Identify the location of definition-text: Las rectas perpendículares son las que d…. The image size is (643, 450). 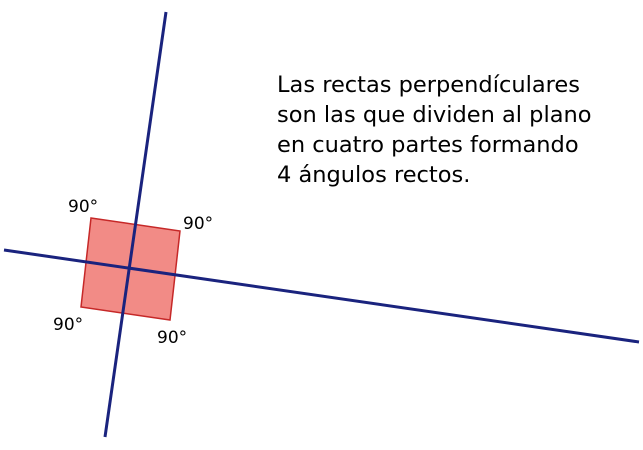
(457, 130).